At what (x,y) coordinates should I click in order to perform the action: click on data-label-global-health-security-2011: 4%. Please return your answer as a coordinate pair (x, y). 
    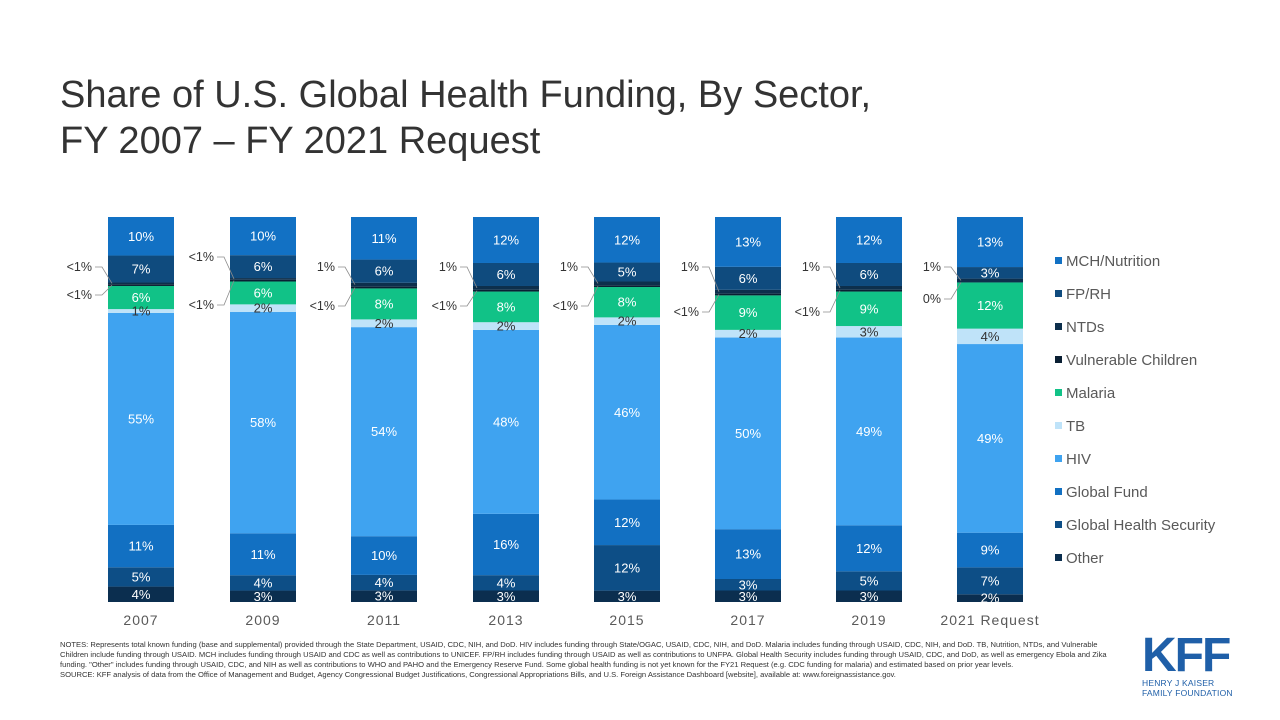
    Looking at the image, I should click on (384, 582).